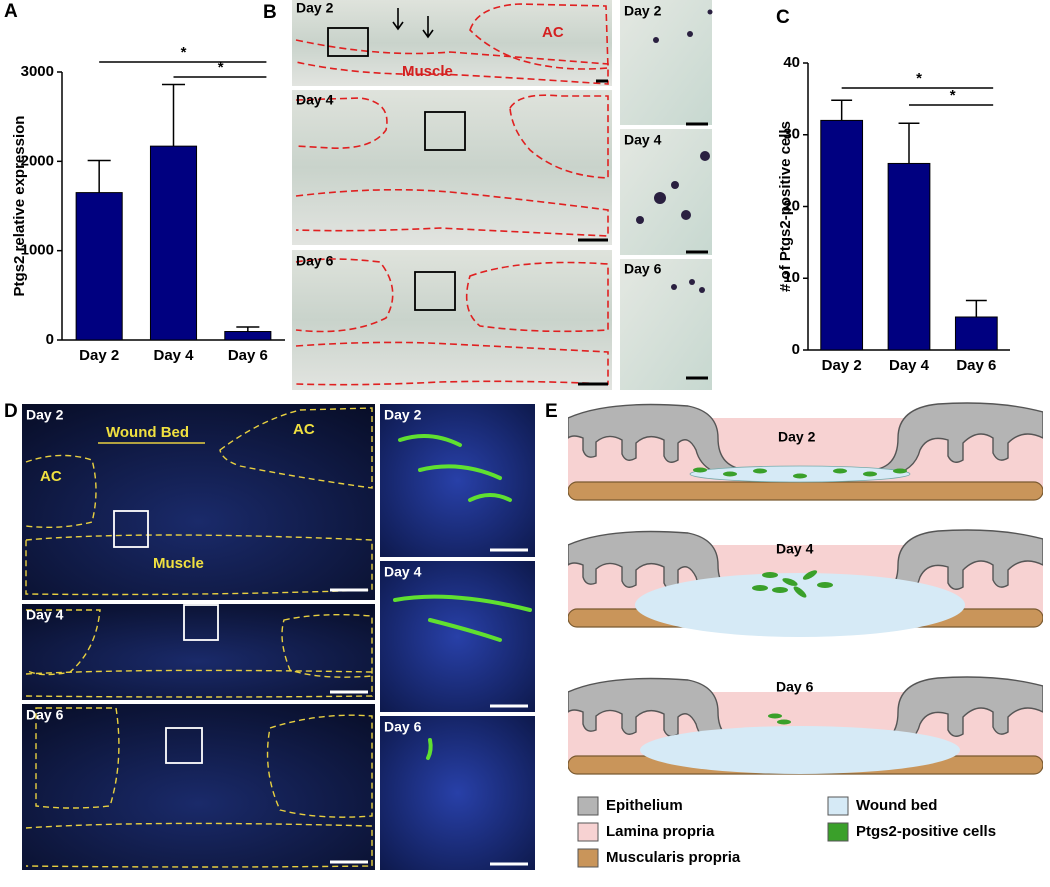 Image resolution: width=1050 pixels, height=887 pixels. I want to click on schematic, so click(805, 451).